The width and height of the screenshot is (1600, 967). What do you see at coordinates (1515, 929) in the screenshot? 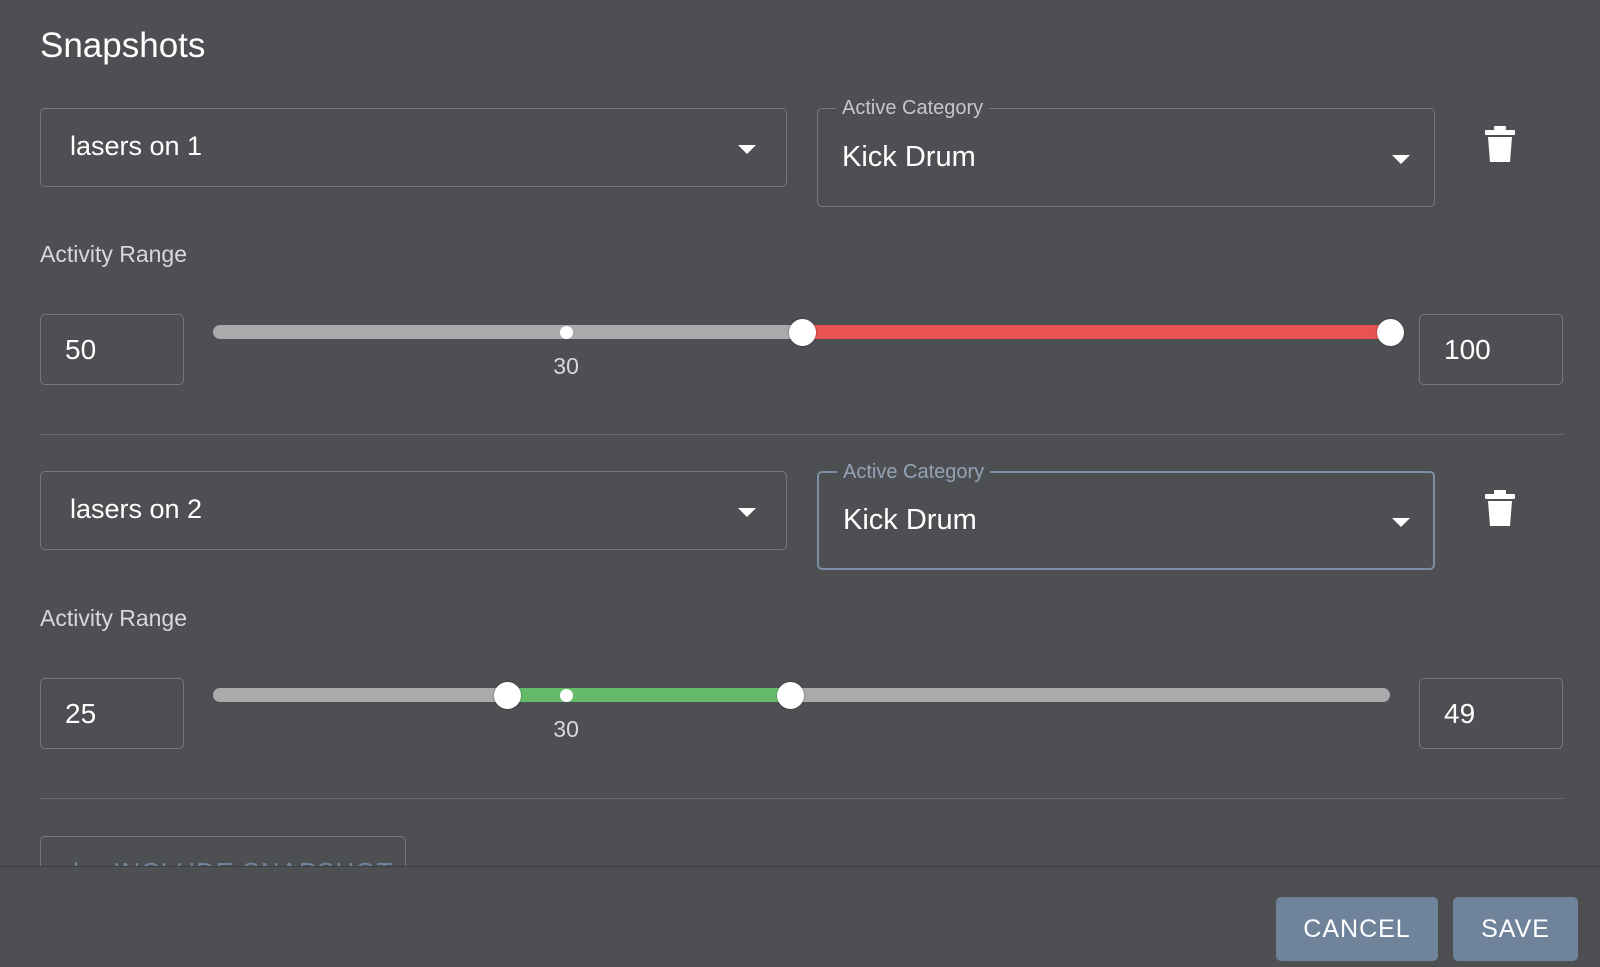
I see `save-button: SAVE` at bounding box center [1515, 929].